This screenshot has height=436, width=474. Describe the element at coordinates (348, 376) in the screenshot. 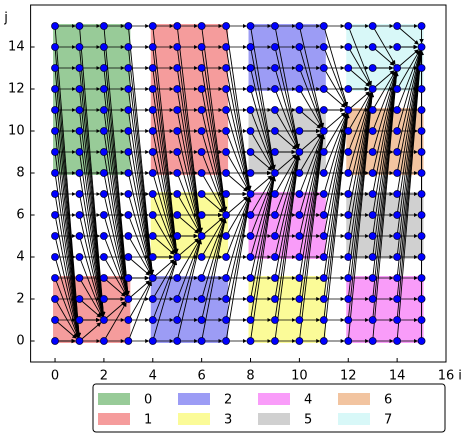

I see `x-tick-label: 12` at that location.